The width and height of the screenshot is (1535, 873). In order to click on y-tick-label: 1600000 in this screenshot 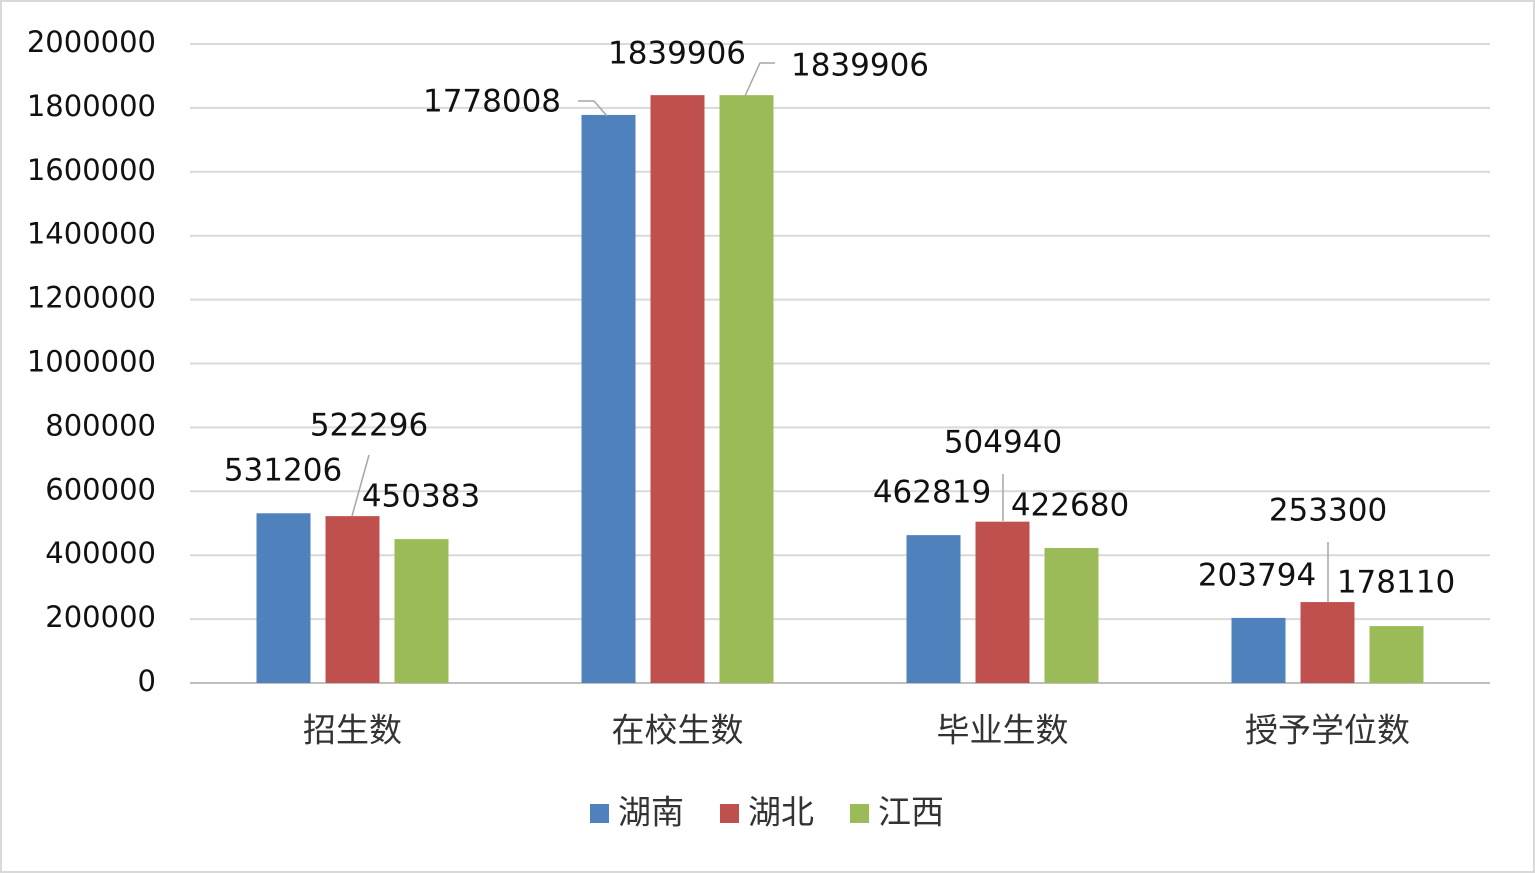, I will do `click(91, 170)`.